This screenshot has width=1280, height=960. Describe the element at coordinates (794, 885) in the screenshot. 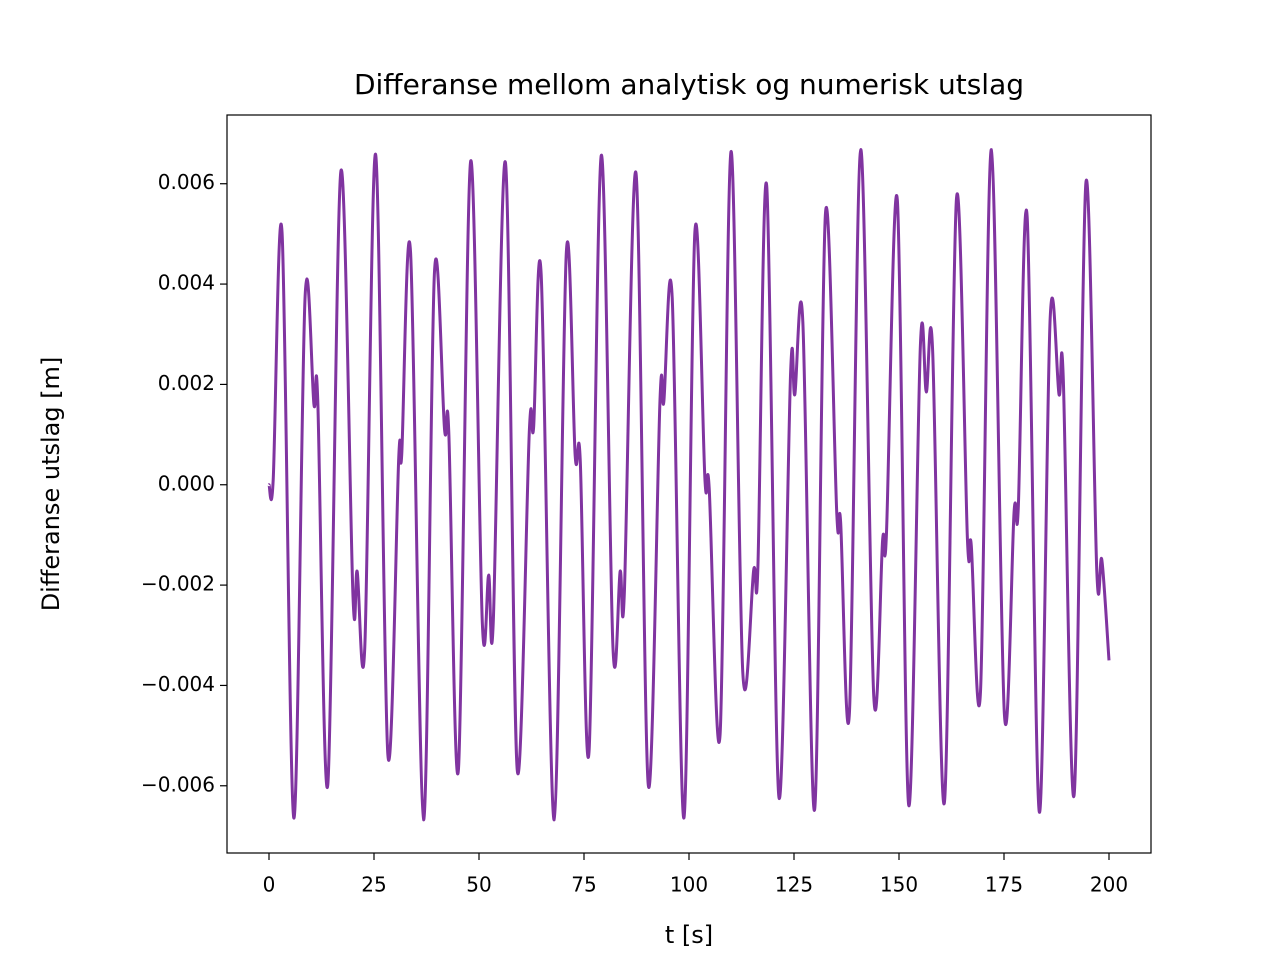

I see `x-tick-label: 125` at that location.